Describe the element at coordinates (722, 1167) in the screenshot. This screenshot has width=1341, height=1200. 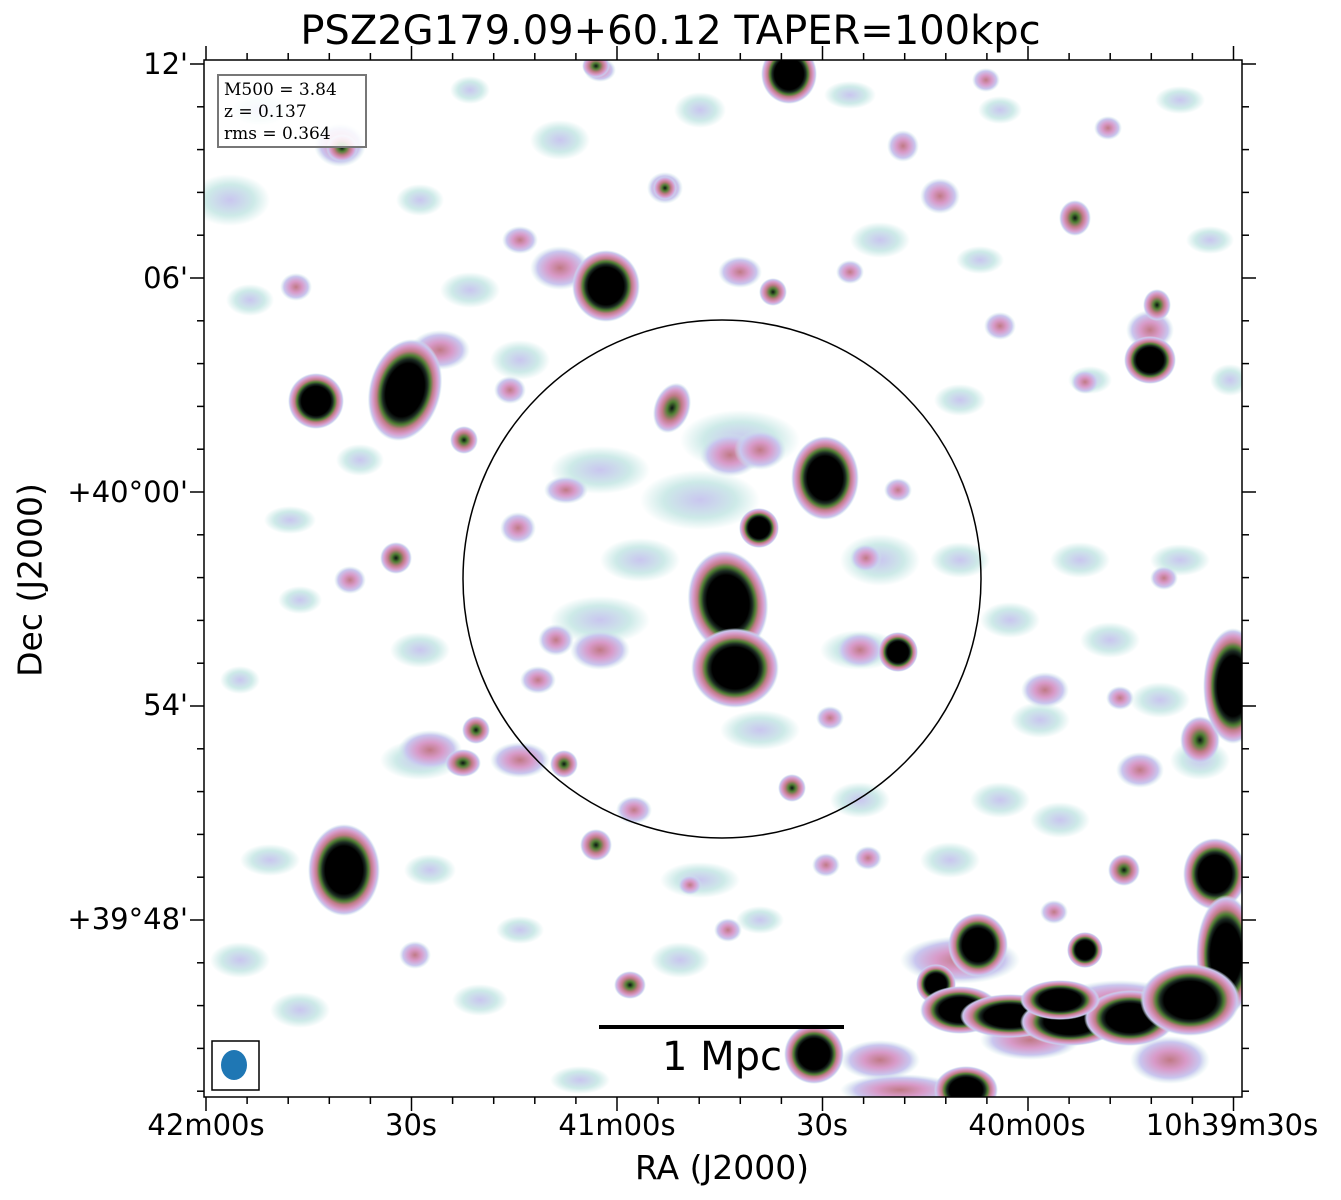
I see `x-axis-label: RA (J2000)` at that location.